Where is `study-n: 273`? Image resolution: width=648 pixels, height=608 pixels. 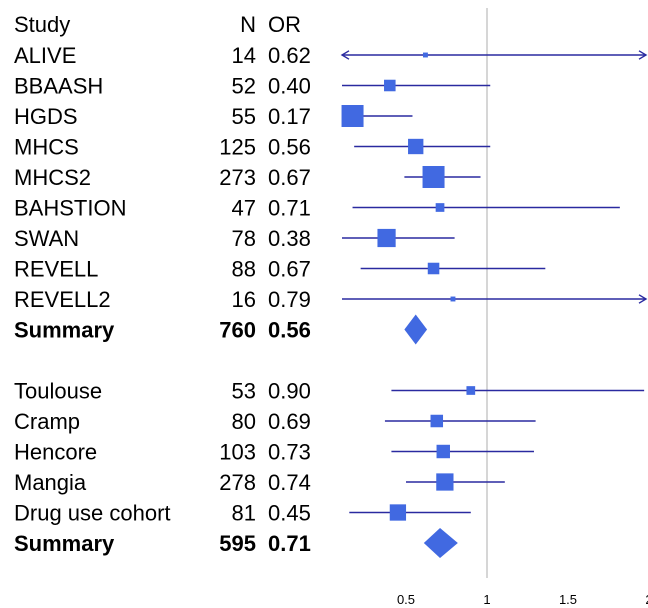
study-n: 273 is located at coordinates (237, 177).